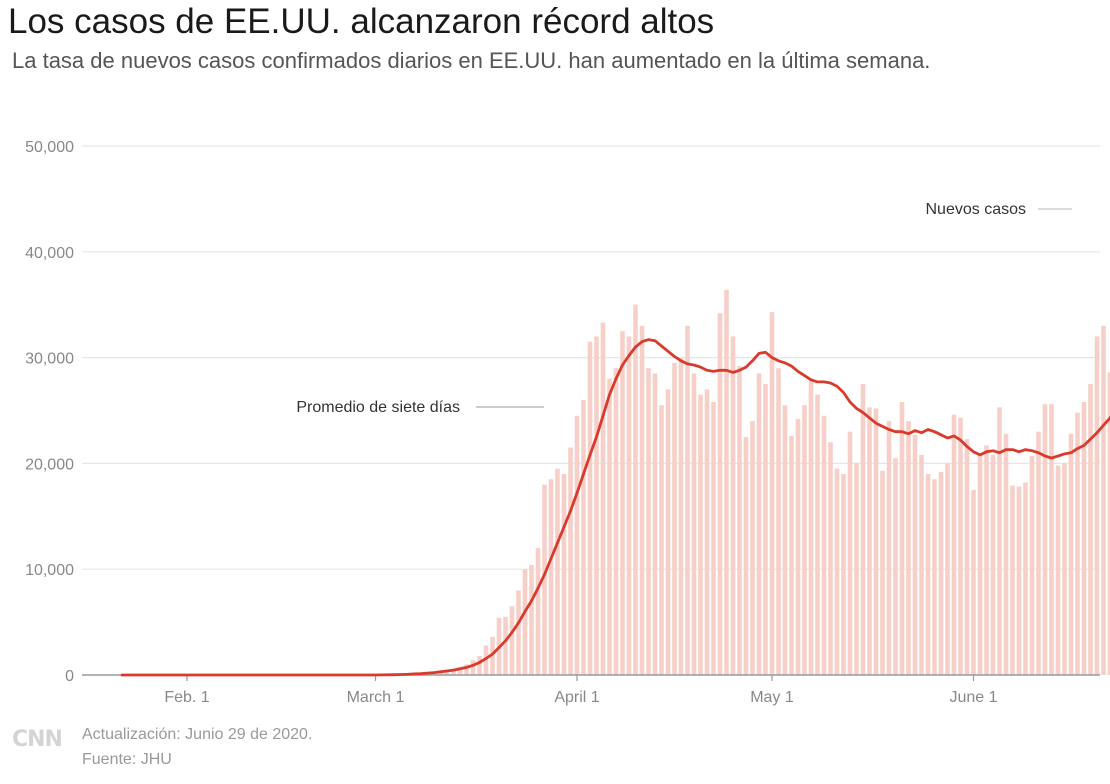 This screenshot has height=784, width=1110. I want to click on data-source: Fuente: JHU, so click(127, 759).